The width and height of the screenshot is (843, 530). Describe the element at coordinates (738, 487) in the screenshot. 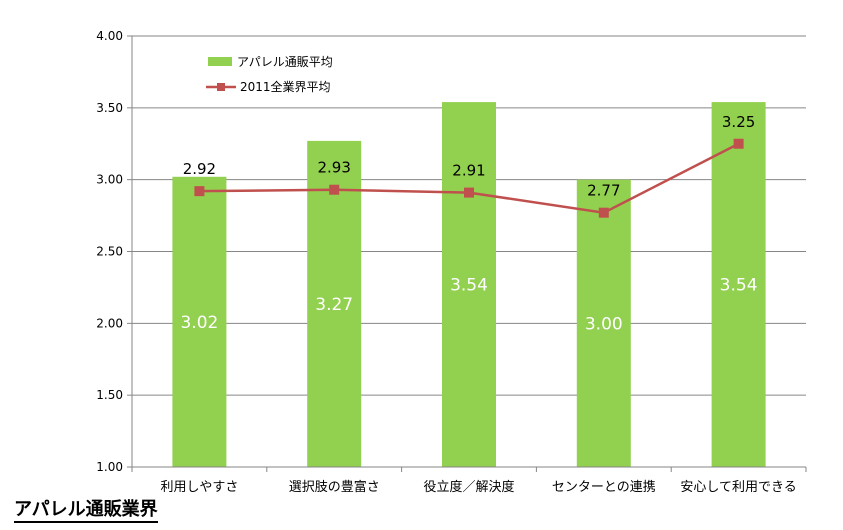

I see `x-tick-label: 安心して利用できる` at that location.